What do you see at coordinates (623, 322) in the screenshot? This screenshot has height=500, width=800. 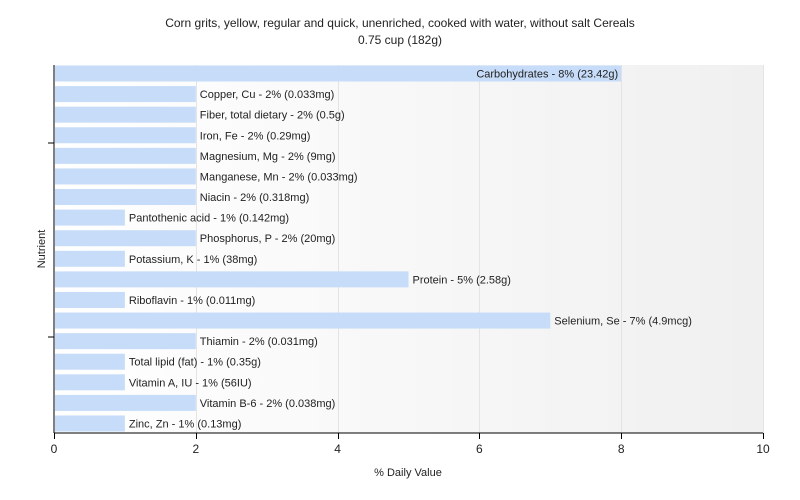 I see `bar-label: Selenium, Se - 7% (4.9mcg)` at bounding box center [623, 322].